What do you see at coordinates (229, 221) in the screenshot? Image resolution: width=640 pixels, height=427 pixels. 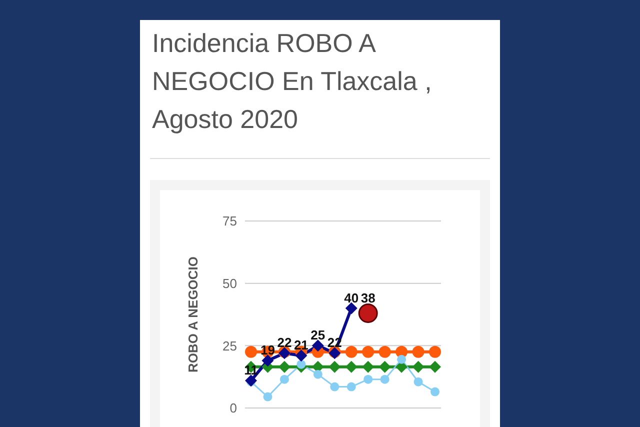 I see `y-tick-label: 75` at bounding box center [229, 221].